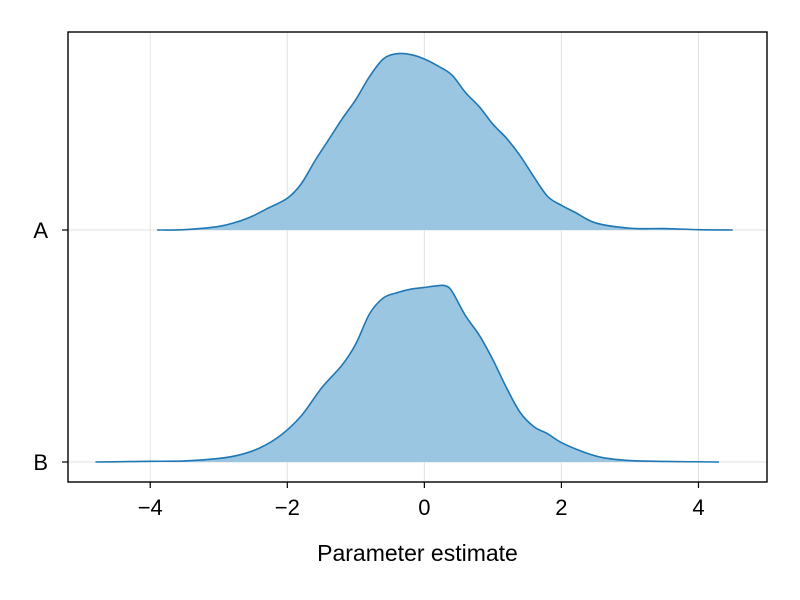  I want to click on x-tick-label-4: 4, so click(698, 507).